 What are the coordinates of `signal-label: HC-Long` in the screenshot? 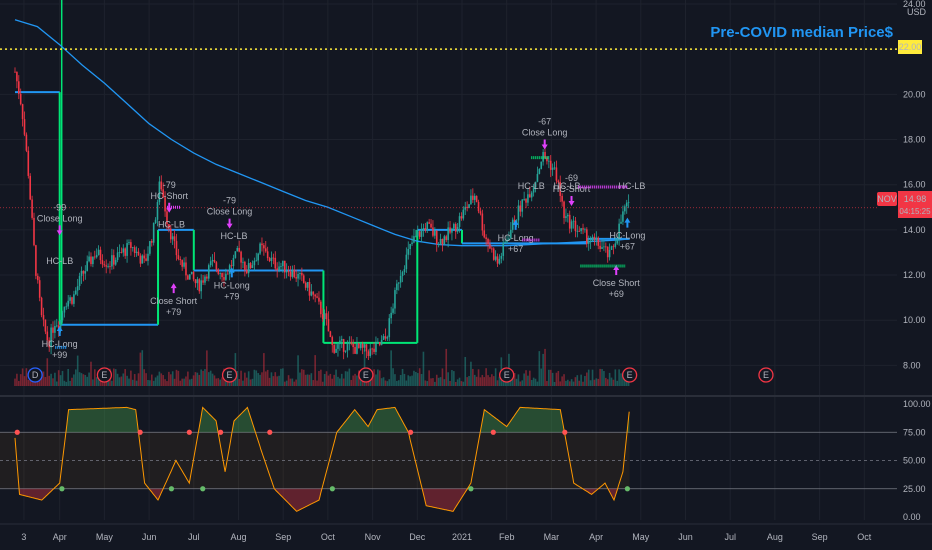 It's located at (60, 344).